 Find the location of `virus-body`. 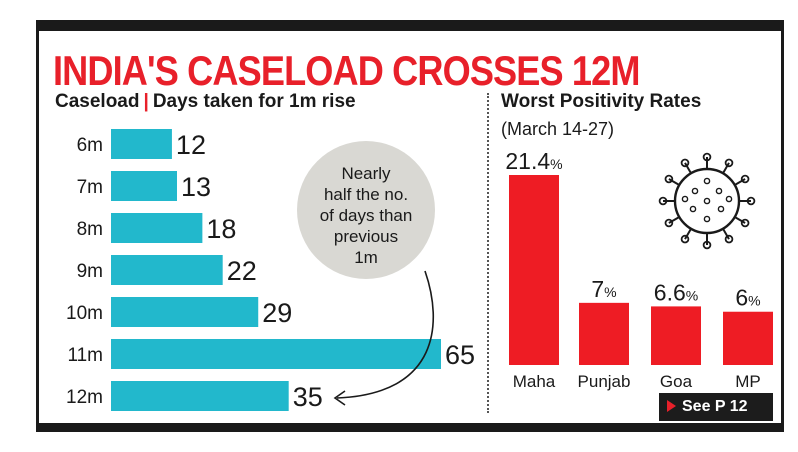

virus-body is located at coordinates (707, 201).